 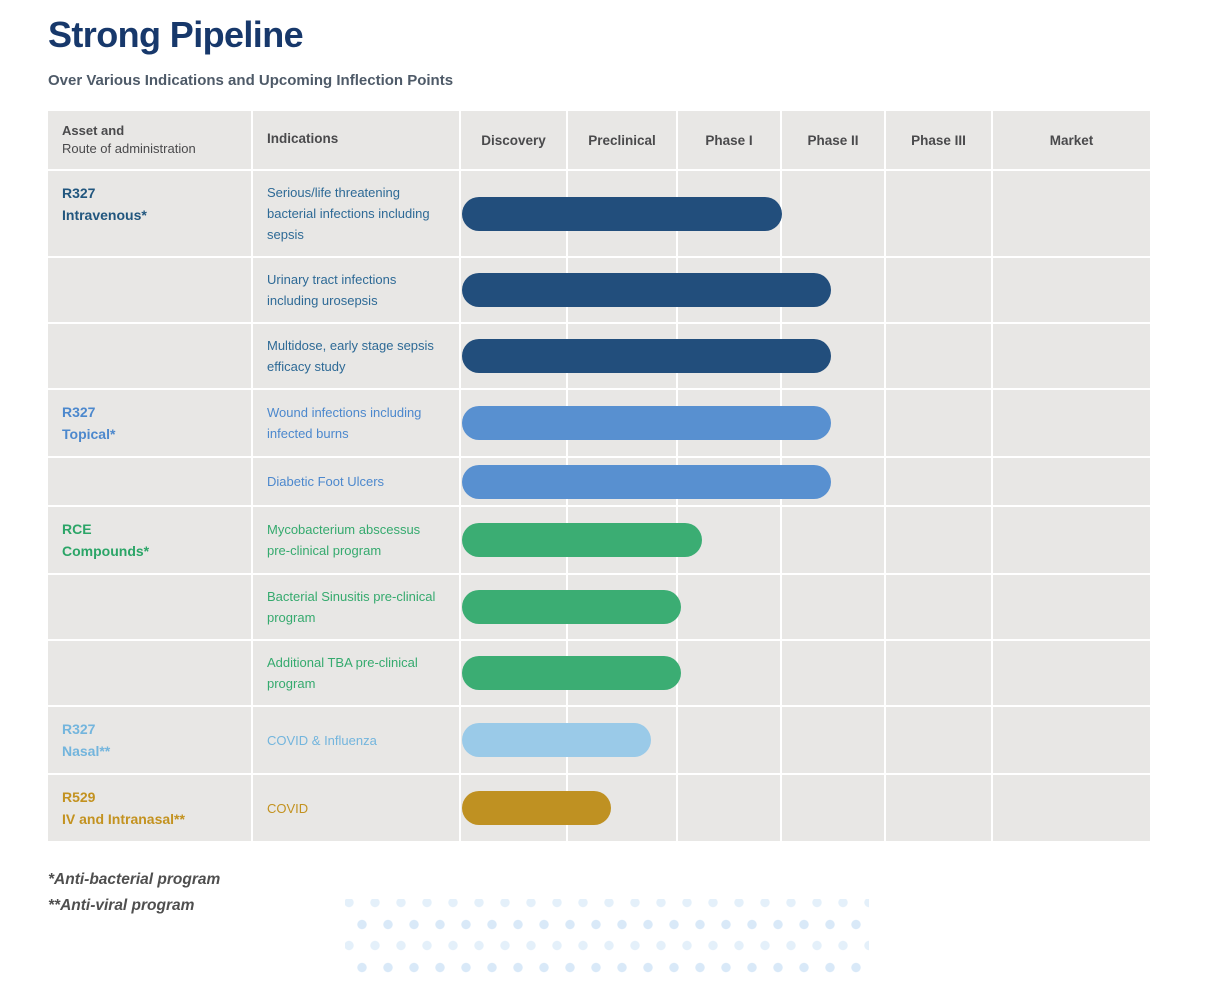 What do you see at coordinates (86, 751) in the screenshot?
I see `asset-route: Nasal**` at bounding box center [86, 751].